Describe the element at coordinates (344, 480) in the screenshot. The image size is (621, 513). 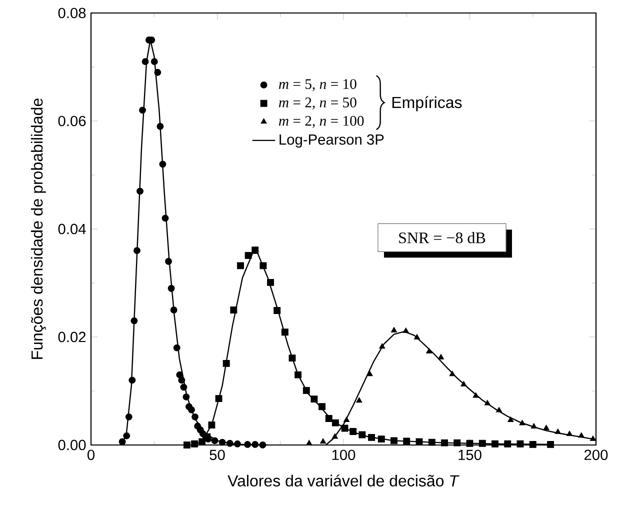
I see `x-axis-title: Valores da variável de decisão T` at that location.